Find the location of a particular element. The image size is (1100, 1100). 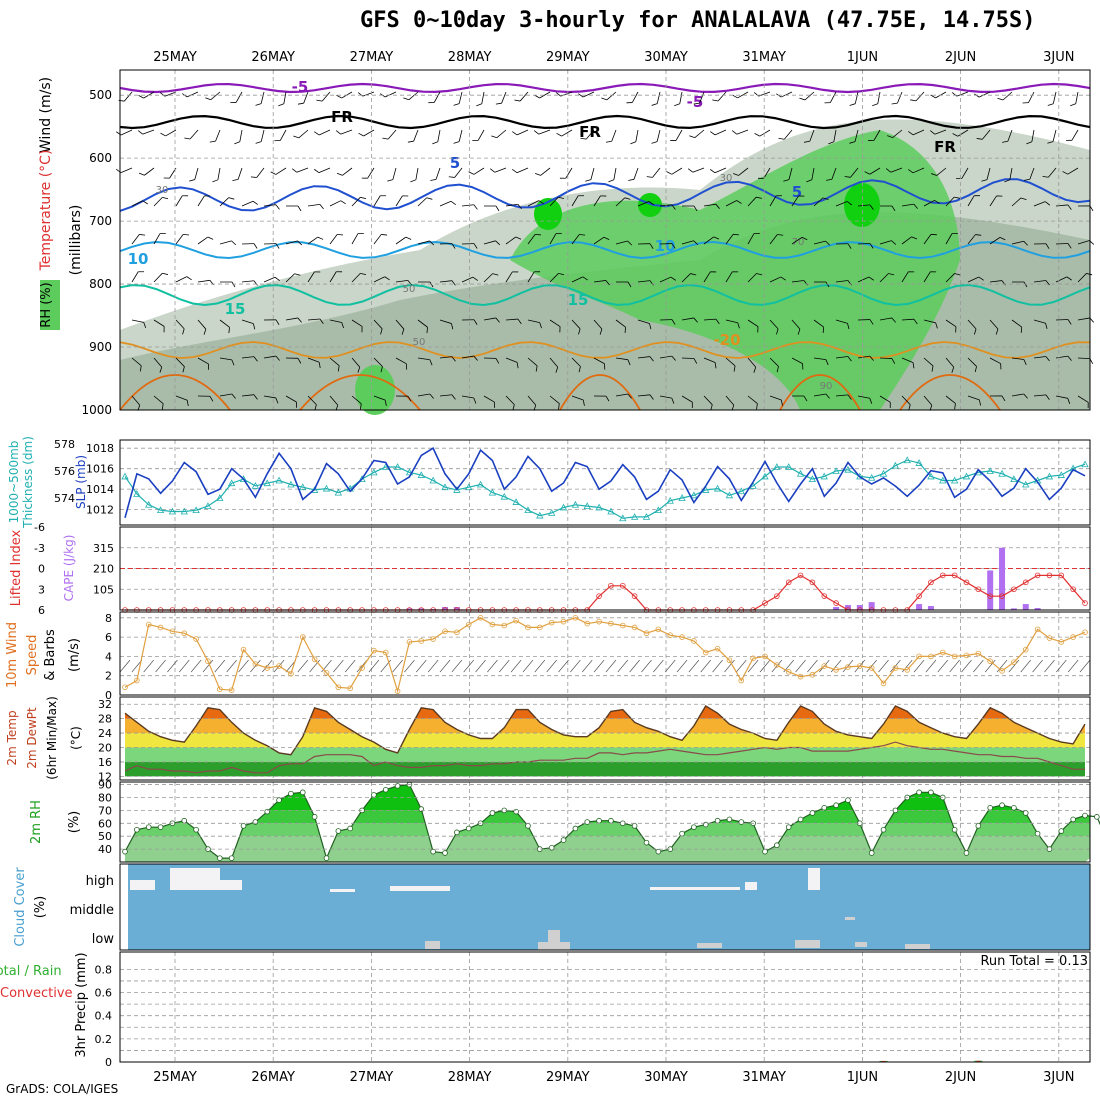

temp-tick-label: 12 is located at coordinates (105, 776).